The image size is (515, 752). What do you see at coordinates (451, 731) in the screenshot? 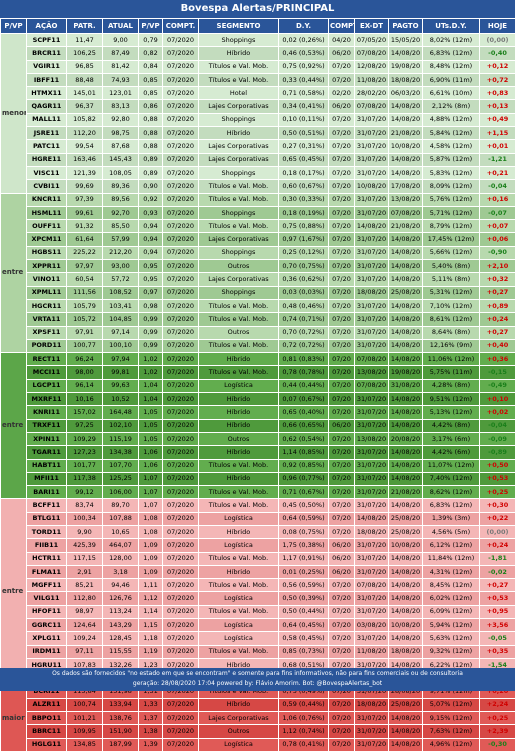
I see `yield-cell: 7,63% (12m)` at bounding box center [451, 731].